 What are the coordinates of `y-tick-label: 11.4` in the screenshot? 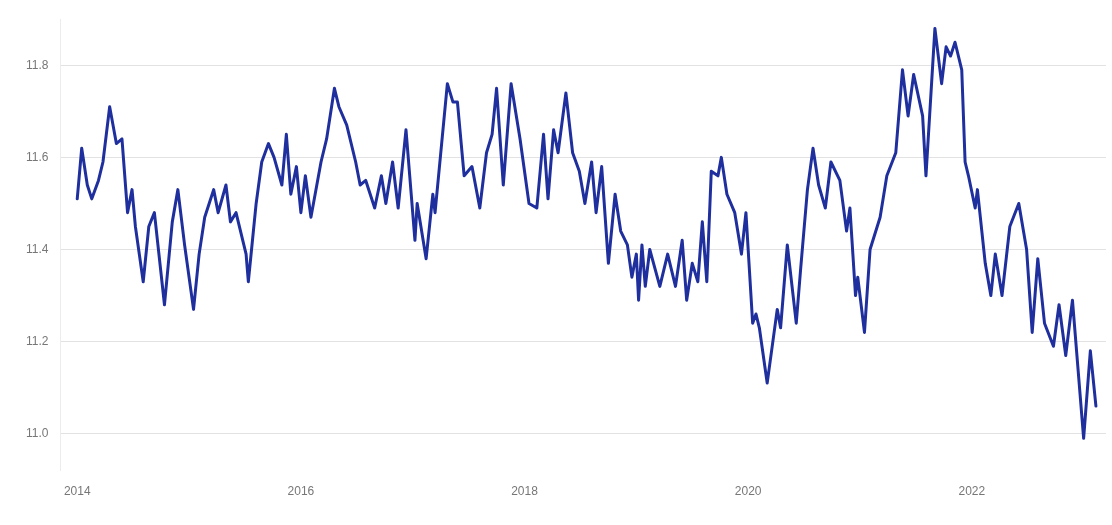 It's located at (37, 248).